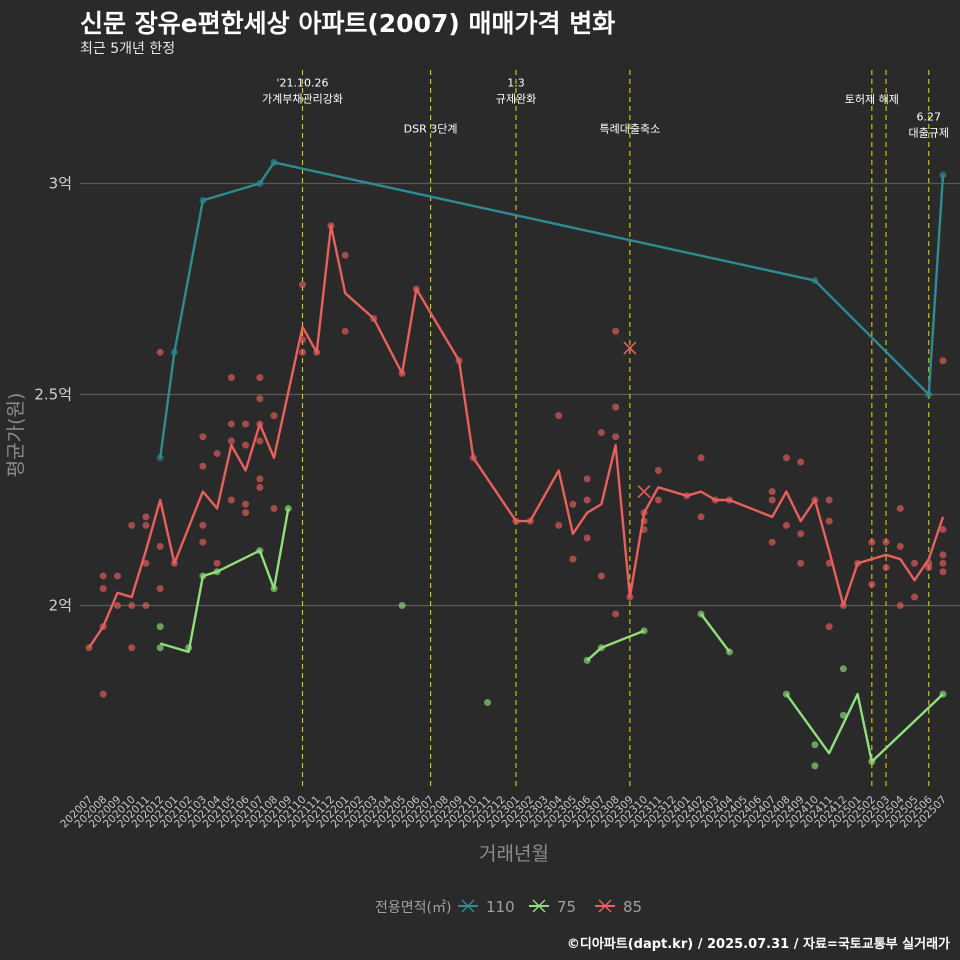  What do you see at coordinates (16, 435) in the screenshot?
I see `y-axis-title: 평균가(원)` at bounding box center [16, 435].